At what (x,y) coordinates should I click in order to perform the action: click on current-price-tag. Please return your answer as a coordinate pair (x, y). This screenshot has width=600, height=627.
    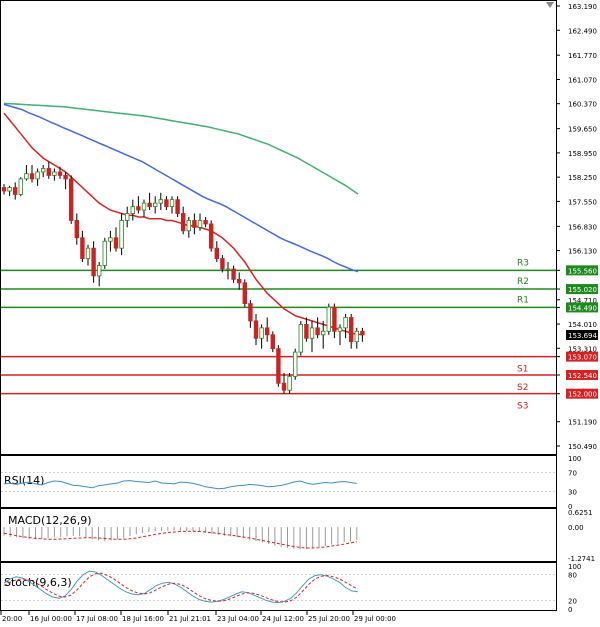
    Looking at the image, I should click on (582, 334).